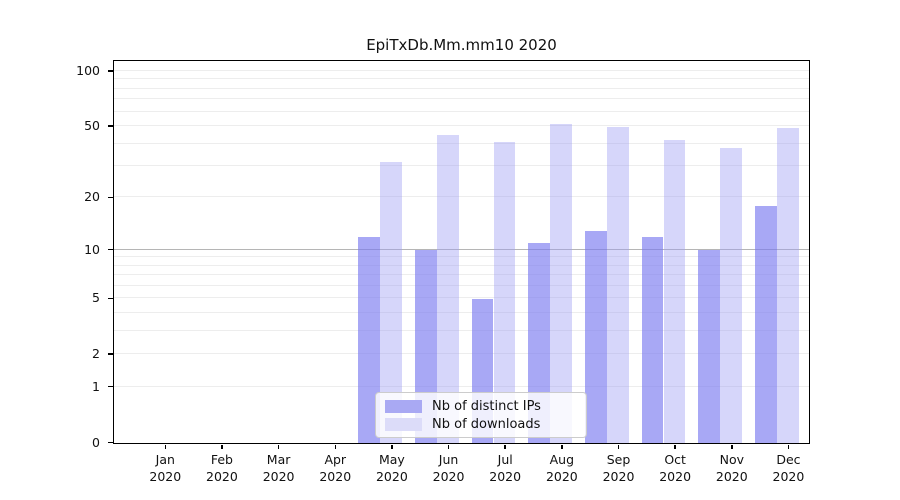 This screenshot has height=500, width=900. I want to click on legend: Nb of distinct IPs Nb of downloads, so click(481, 415).